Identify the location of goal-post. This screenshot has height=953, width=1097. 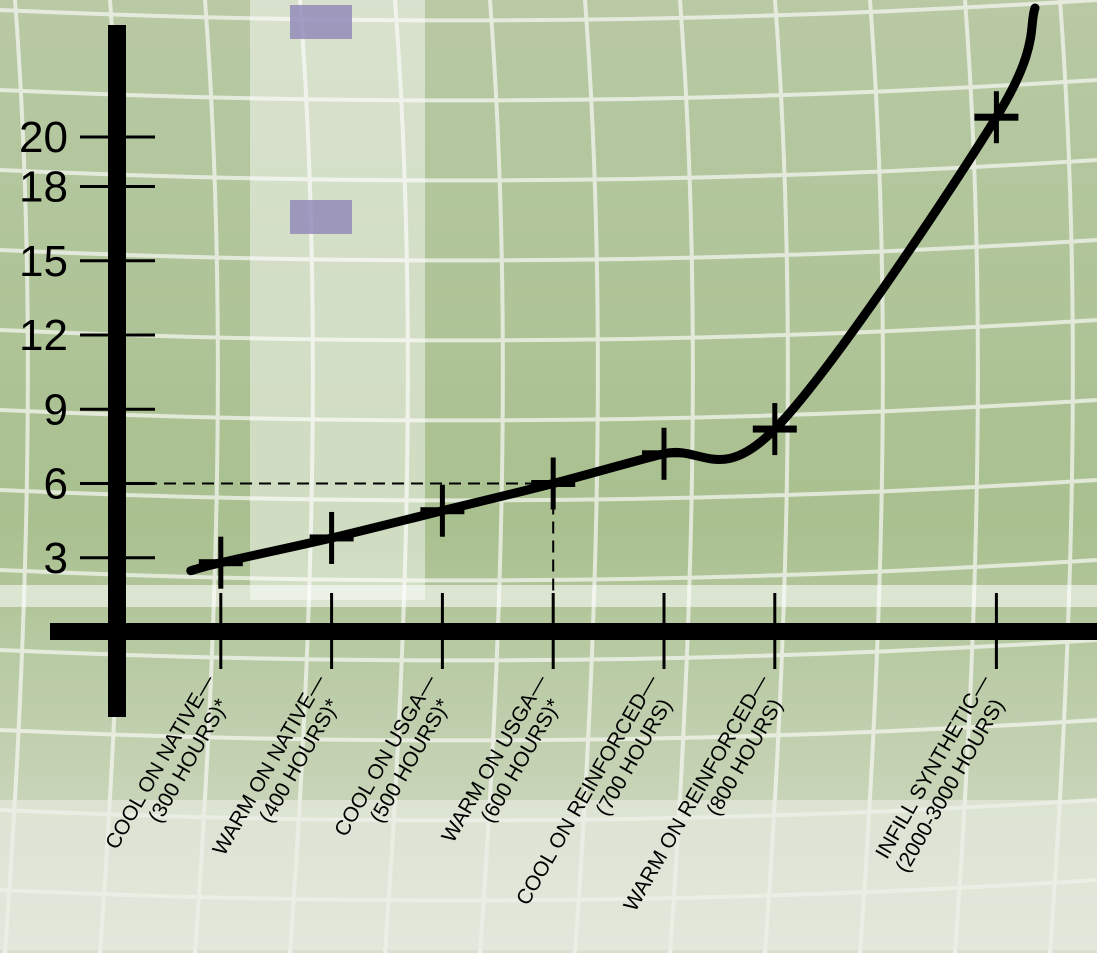
(337, 300).